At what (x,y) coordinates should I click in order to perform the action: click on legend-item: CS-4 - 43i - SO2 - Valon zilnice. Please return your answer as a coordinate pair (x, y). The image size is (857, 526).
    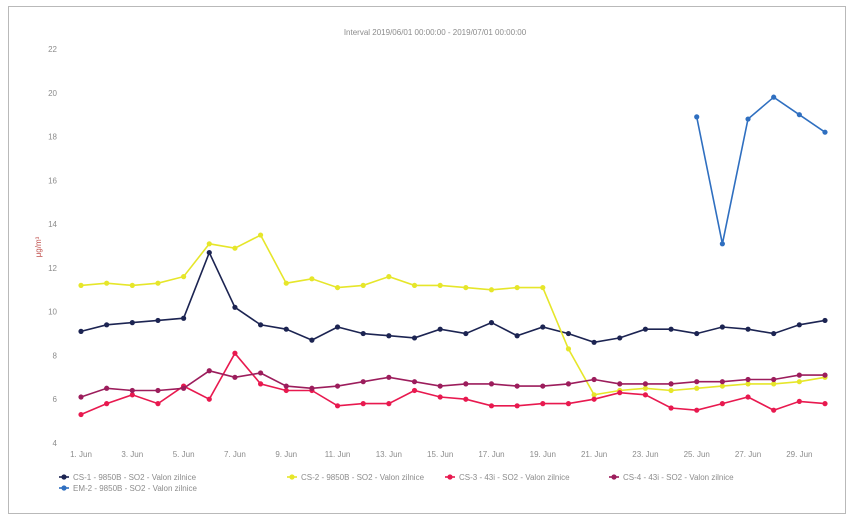
    Looking at the image, I should click on (671, 477).